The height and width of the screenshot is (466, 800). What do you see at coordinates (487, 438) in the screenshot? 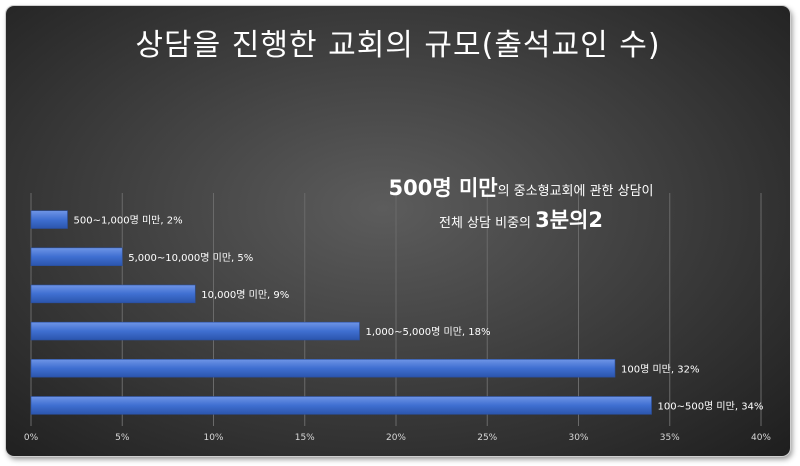
I see `x-tick-label: 25%` at bounding box center [487, 438].